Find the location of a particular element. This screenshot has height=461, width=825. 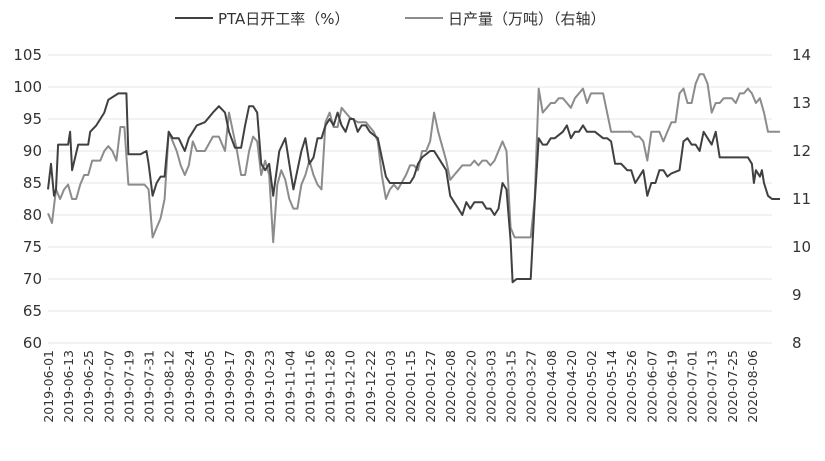

x-axis-tick-label: 2019-08-12 is located at coordinates (169, 386).